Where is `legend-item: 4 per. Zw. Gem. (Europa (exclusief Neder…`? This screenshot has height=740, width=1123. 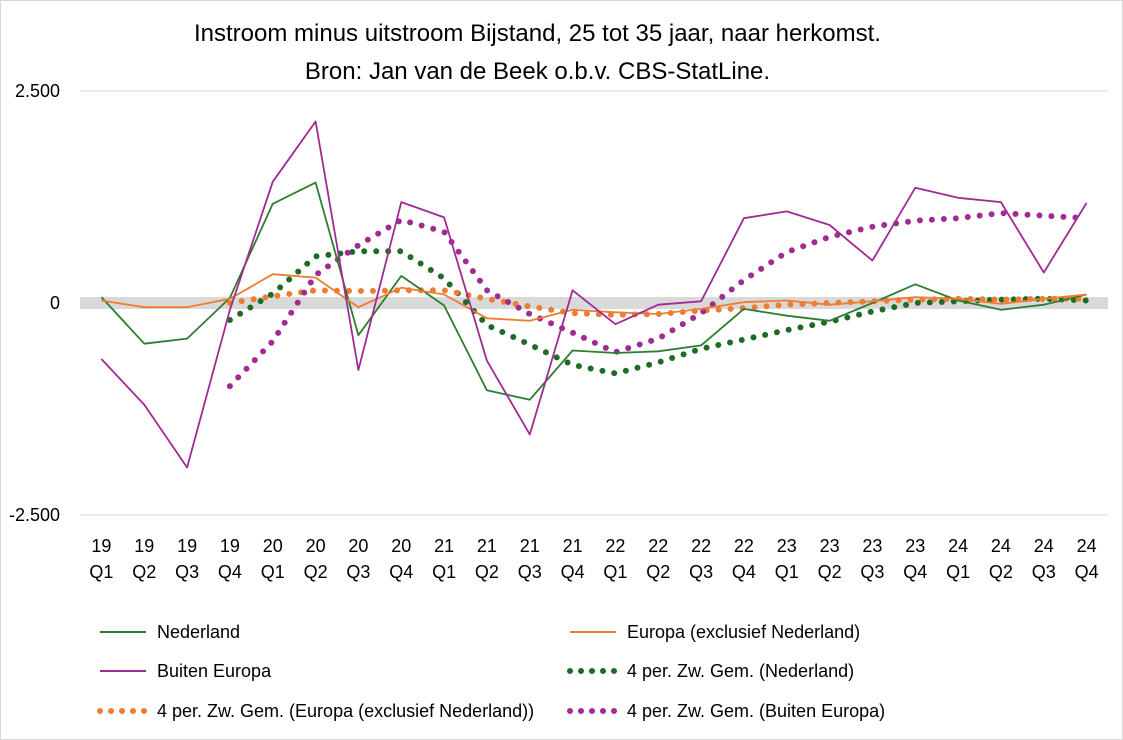 legend-item: 4 per. Zw. Gem. (Europa (exclusief Neder… is located at coordinates (315, 711).